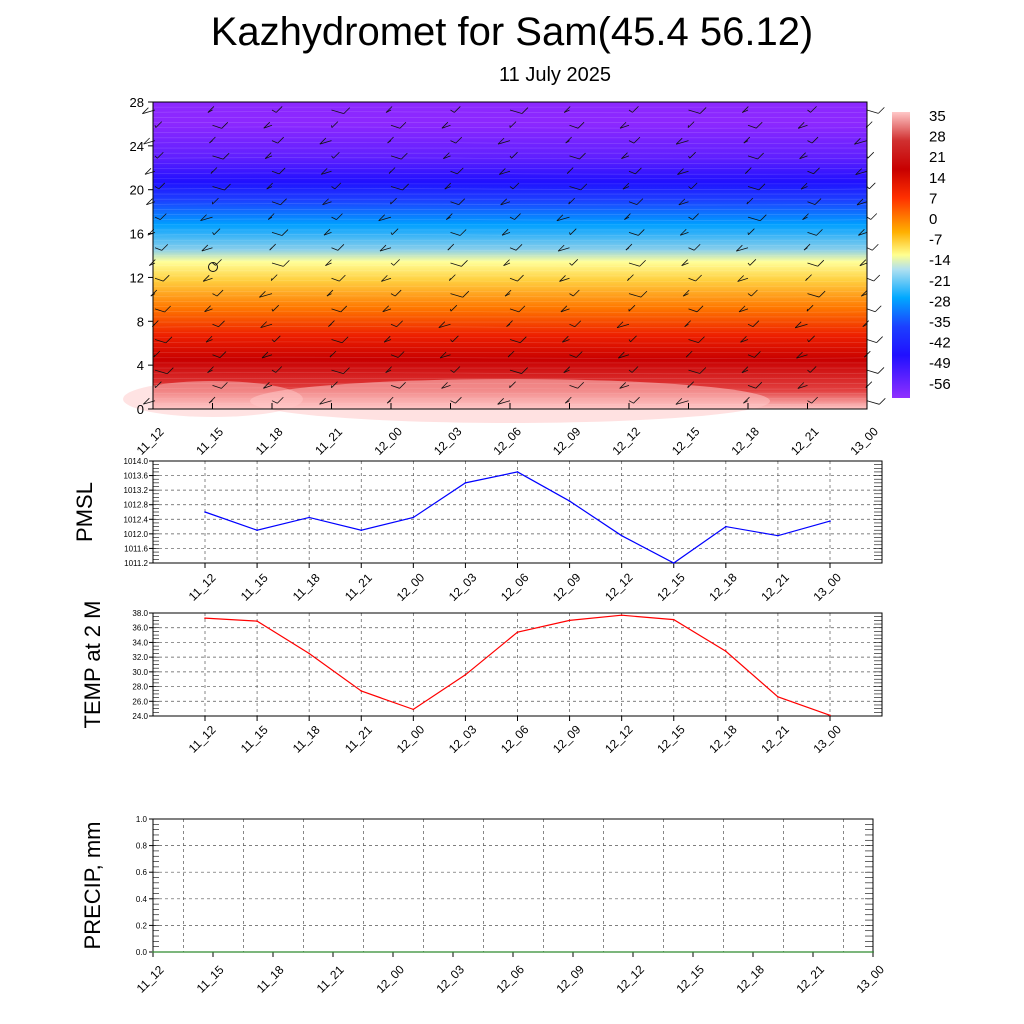 Image resolution: width=1024 pixels, height=1024 pixels. I want to click on panel-frame, so click(513, 885).